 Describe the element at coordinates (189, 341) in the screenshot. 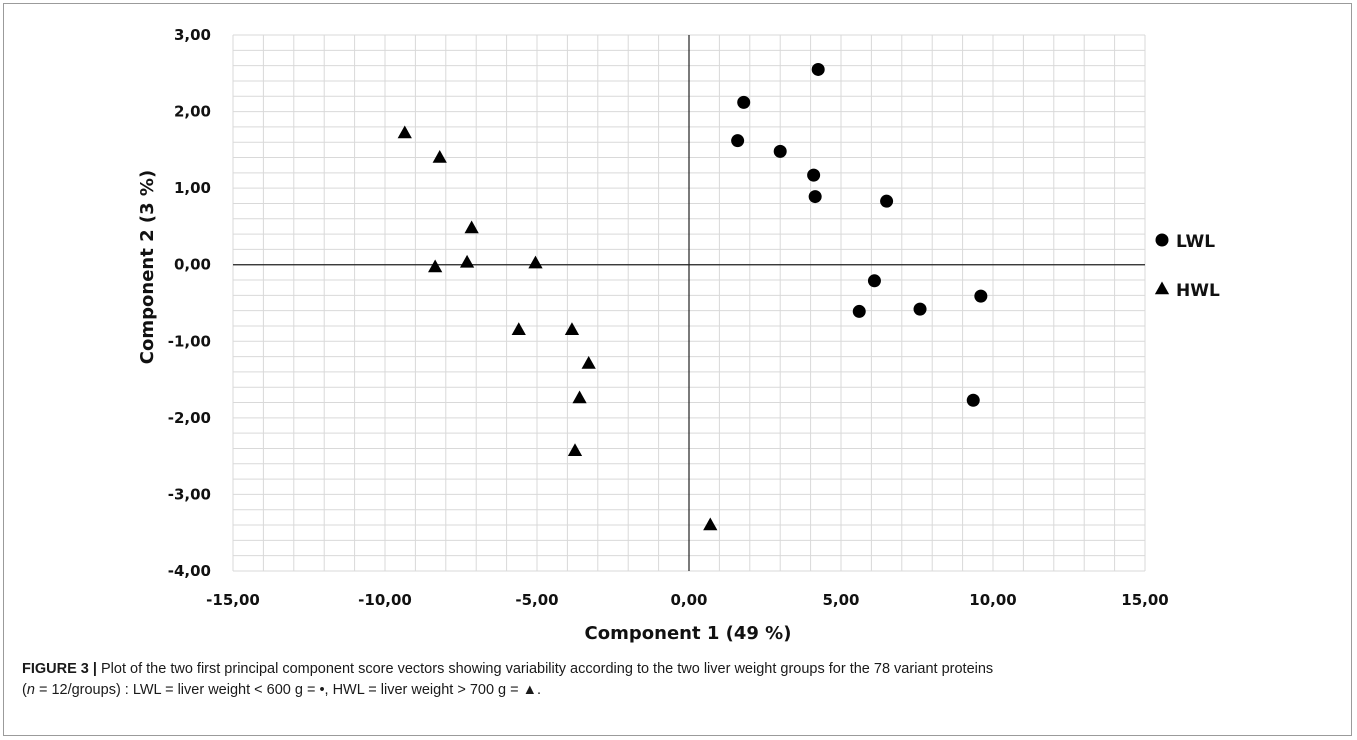

I see `y-tick-label: -1,00` at that location.